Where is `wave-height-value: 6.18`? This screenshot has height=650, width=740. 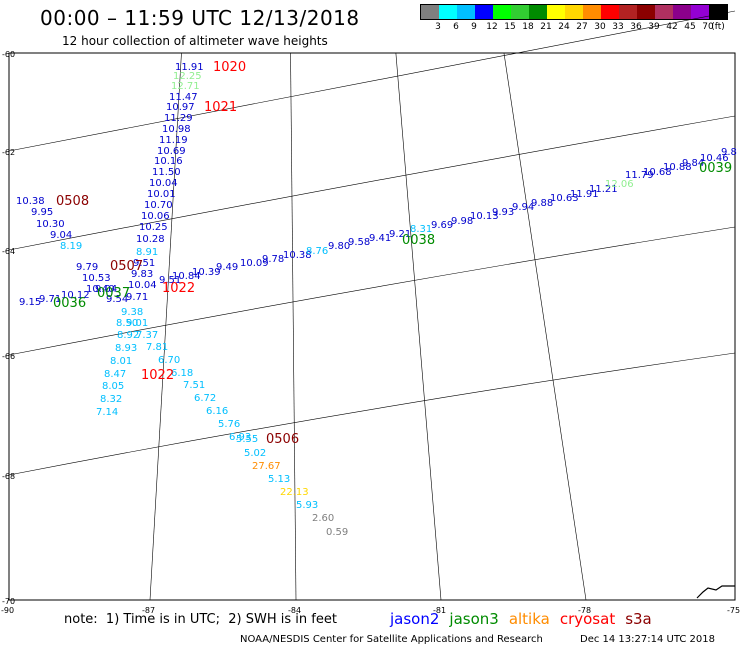
wave-height-value: 6.18 is located at coordinates (182, 373).